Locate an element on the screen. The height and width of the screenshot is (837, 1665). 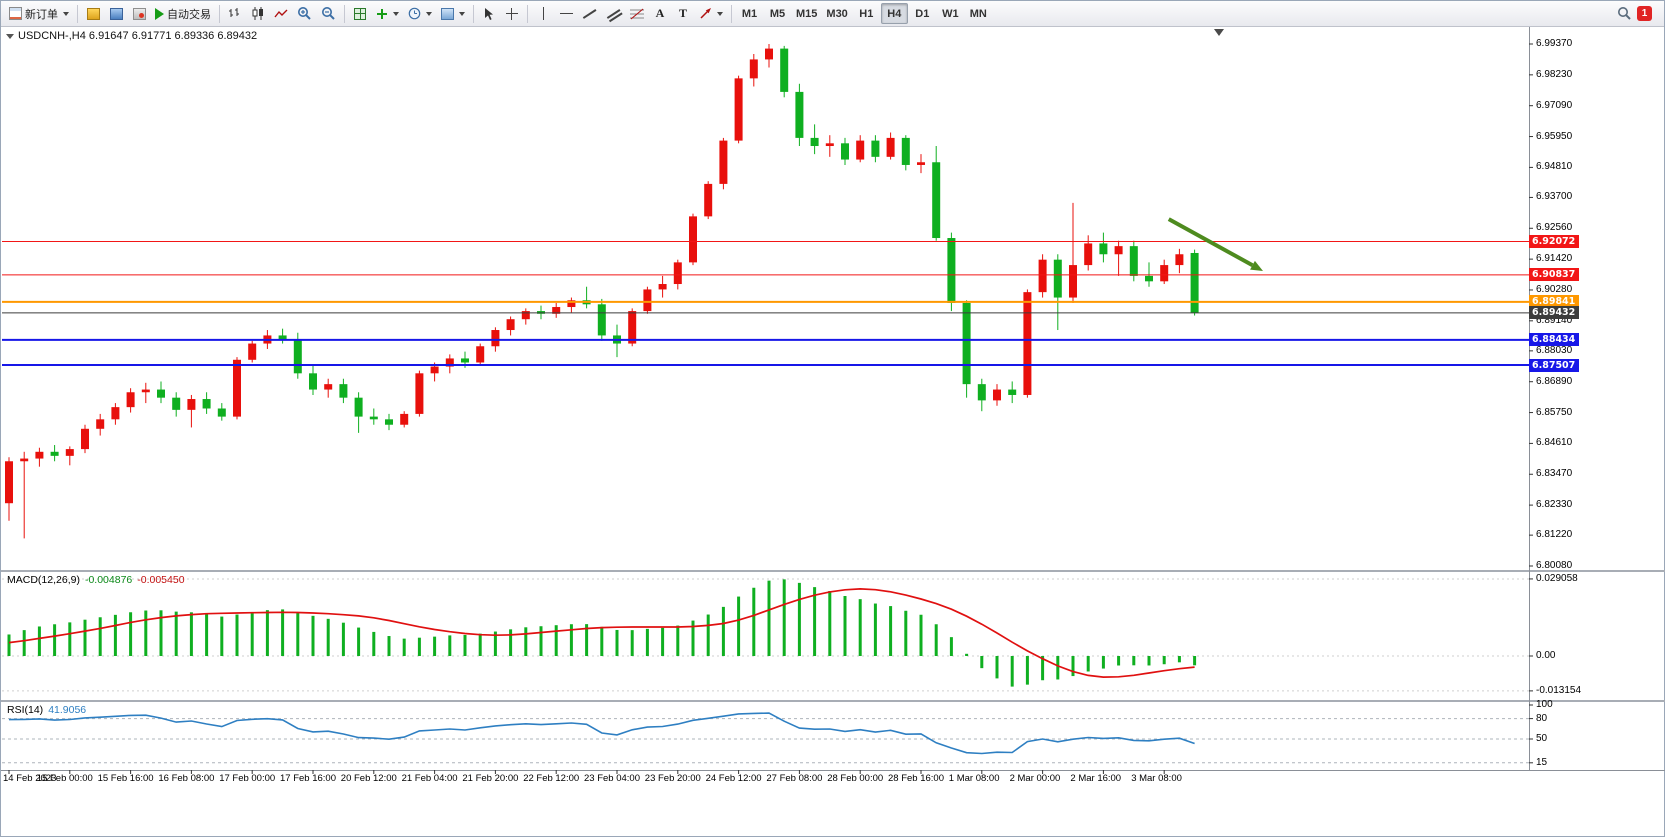
timeframe-h1-button: H1 is located at coordinates (866, 13).